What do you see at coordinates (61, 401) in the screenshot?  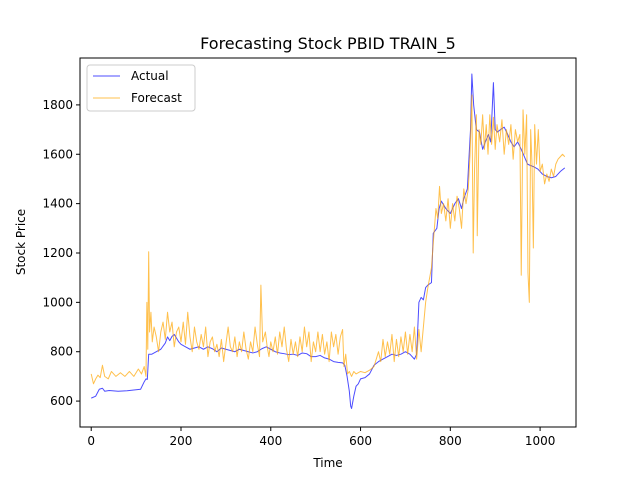 I see `y-tick-label: 600` at bounding box center [61, 401].